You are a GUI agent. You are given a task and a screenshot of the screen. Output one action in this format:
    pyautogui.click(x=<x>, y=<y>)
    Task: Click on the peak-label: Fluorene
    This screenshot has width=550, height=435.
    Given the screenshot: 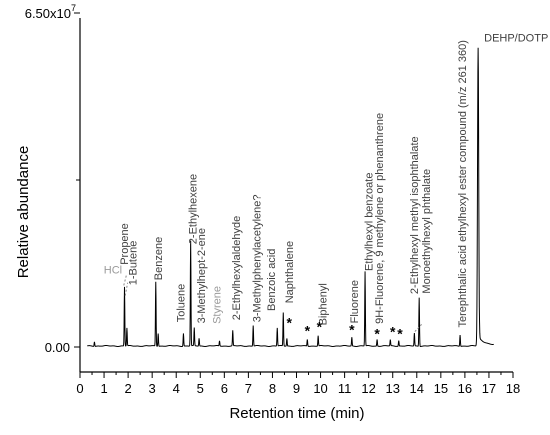 What is the action you would take?
    pyautogui.click(x=355, y=301)
    